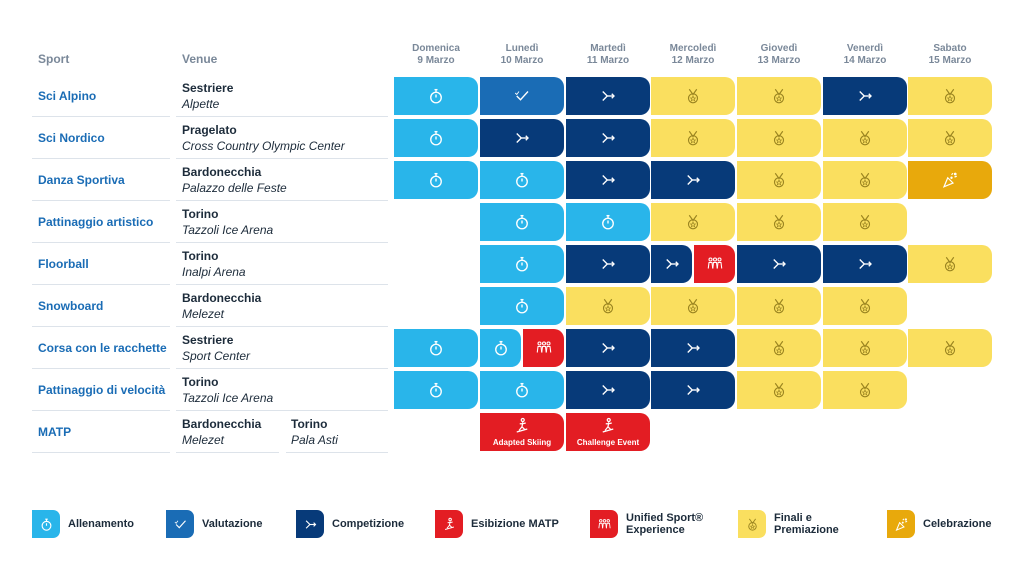  What do you see at coordinates (608, 432) in the screenshot?
I see `event-matp-exhibition: Challenge Event` at bounding box center [608, 432].